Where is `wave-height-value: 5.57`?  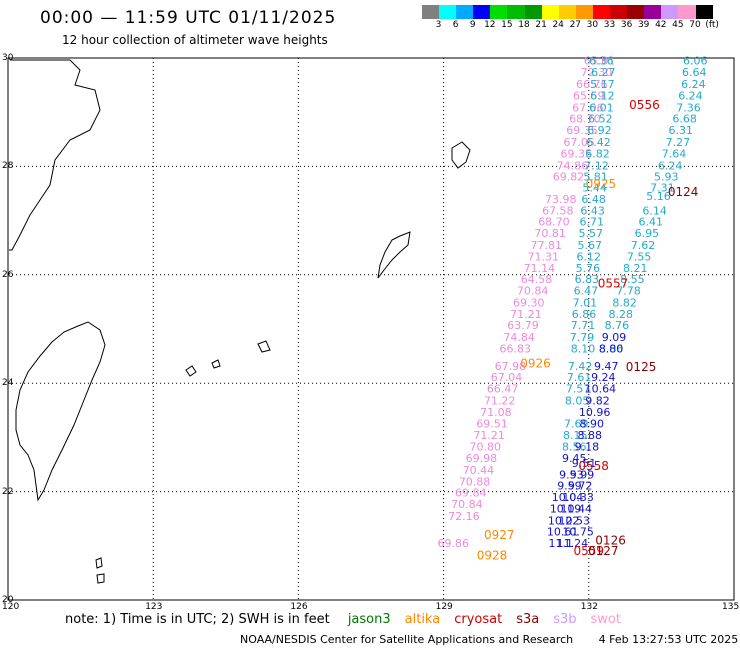 wave-height-value: 5.57 is located at coordinates (590, 233).